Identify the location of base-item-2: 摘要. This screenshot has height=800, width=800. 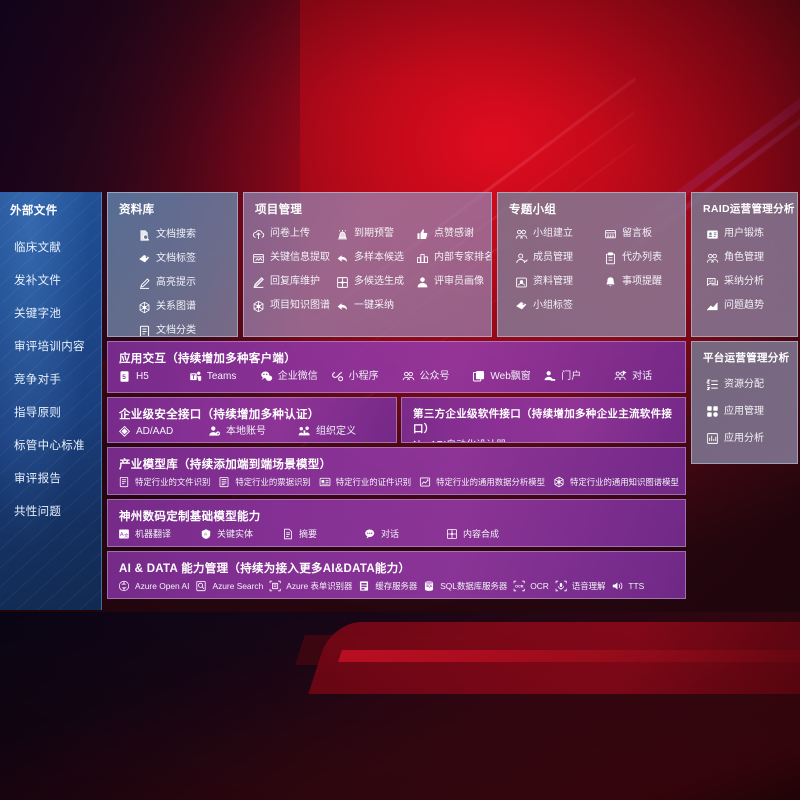
(323, 534).